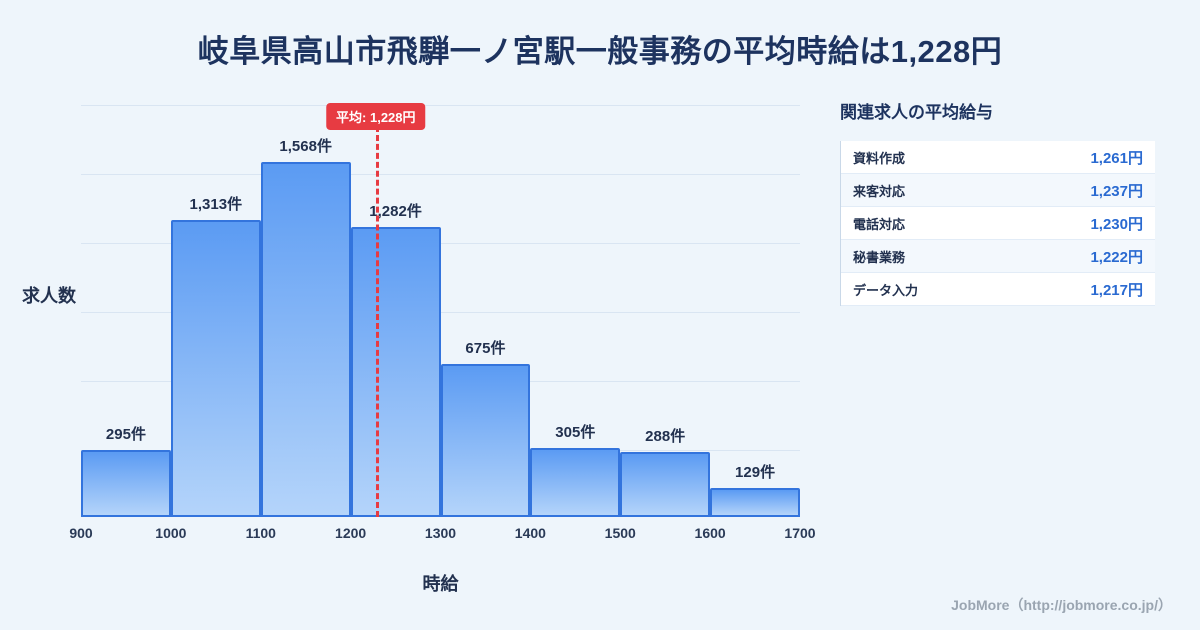  Describe the element at coordinates (1116, 290) in the screenshot. I see `related-job-value: 1,217円` at that location.